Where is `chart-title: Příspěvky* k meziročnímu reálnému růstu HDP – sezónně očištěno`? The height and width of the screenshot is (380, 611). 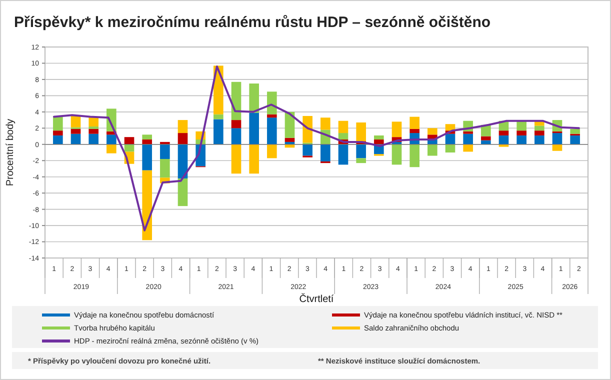 chart-title: Příspěvky* k meziročnímu reálnému růstu HDP – sezónně očištěno is located at coordinates (252, 22).